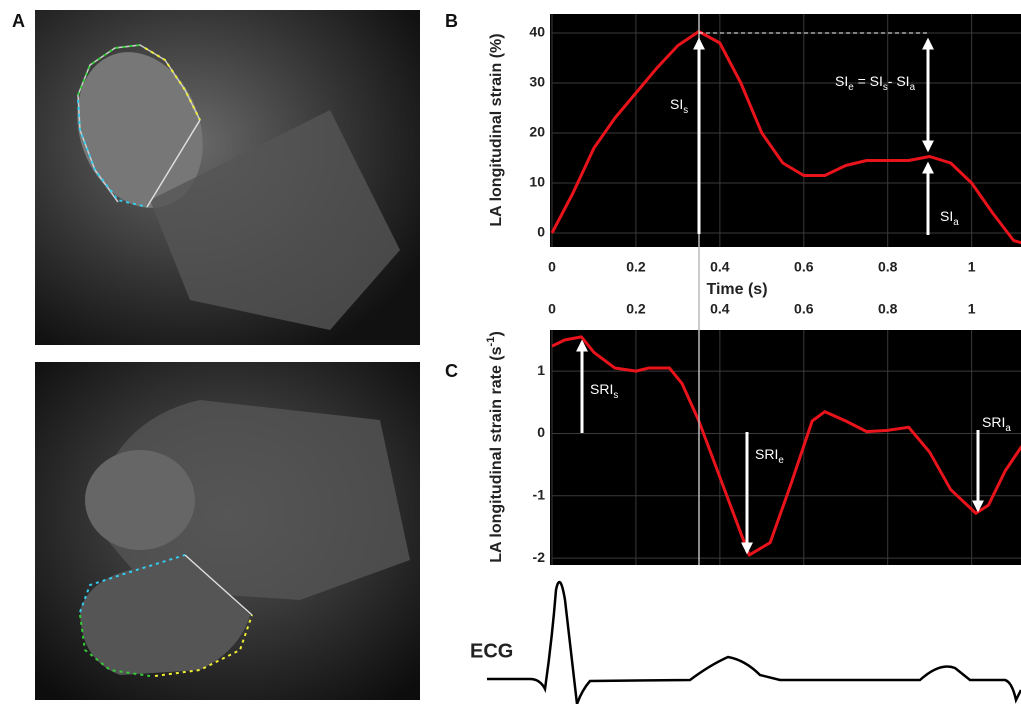 The width and height of the screenshot is (1021, 704). What do you see at coordinates (18, 21) in the screenshot?
I see `panel-label: A` at bounding box center [18, 21].